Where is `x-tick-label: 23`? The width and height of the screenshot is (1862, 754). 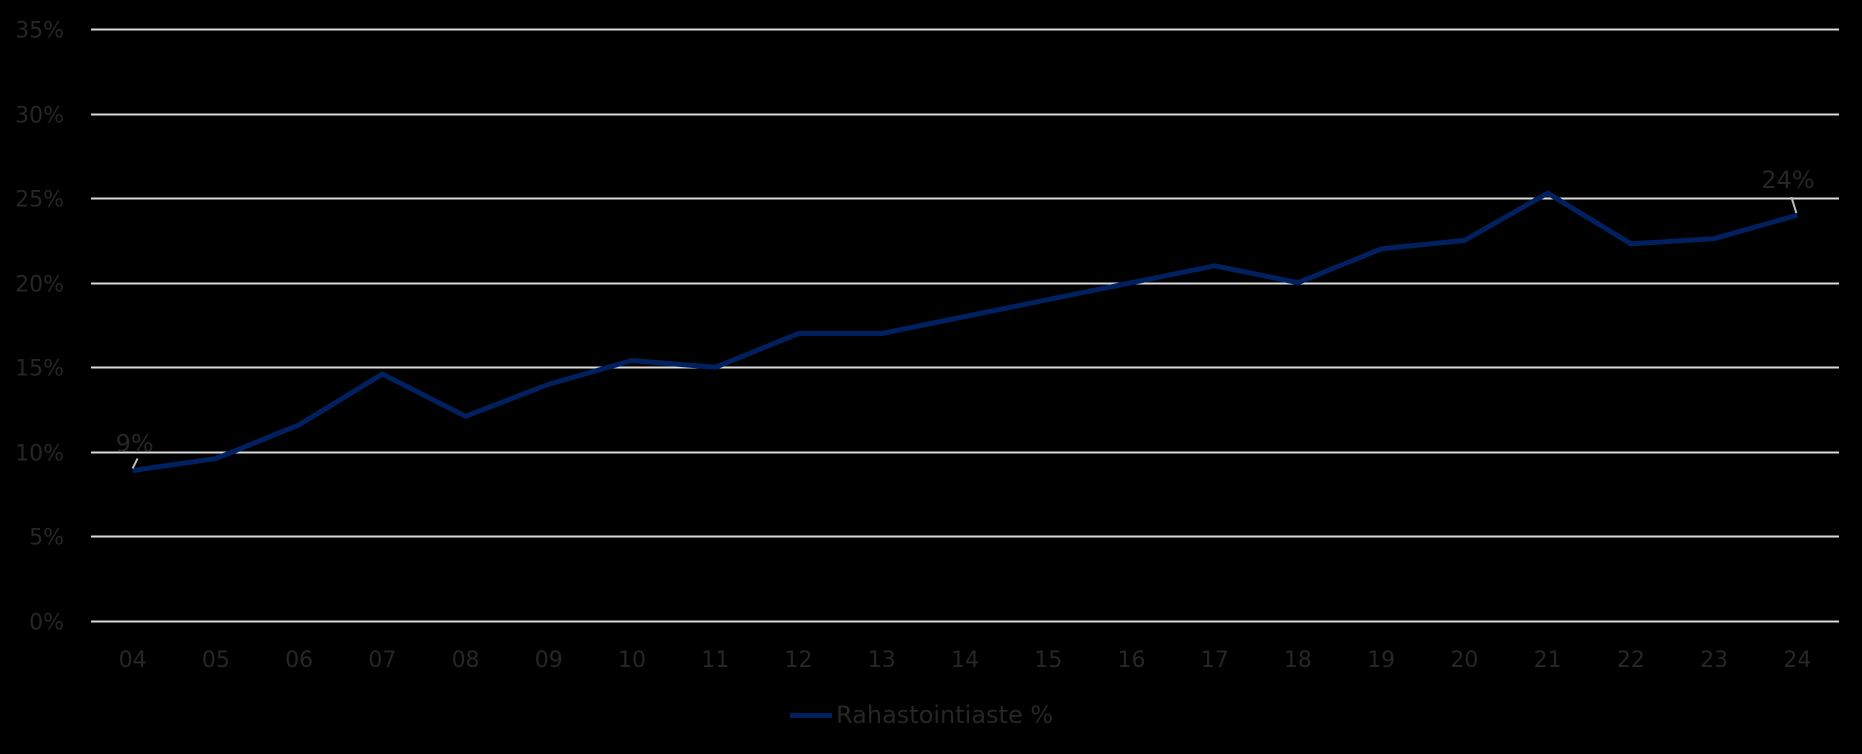
x-tick-label: 23 is located at coordinates (1714, 660).